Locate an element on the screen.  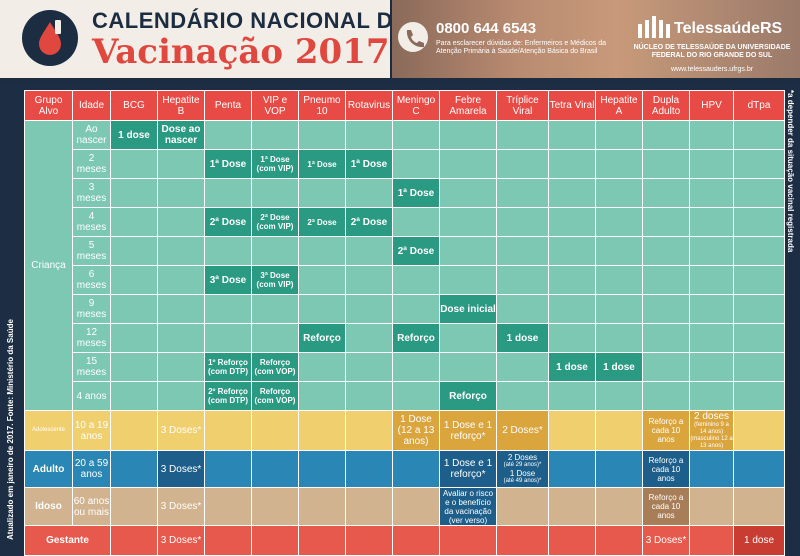
phone-icon is located at coordinates (413, 37).